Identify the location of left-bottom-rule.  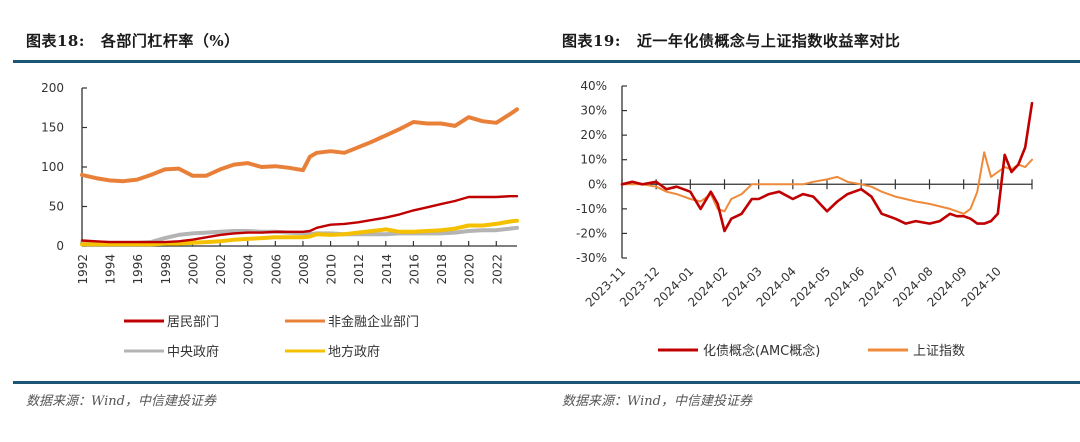
(276, 382).